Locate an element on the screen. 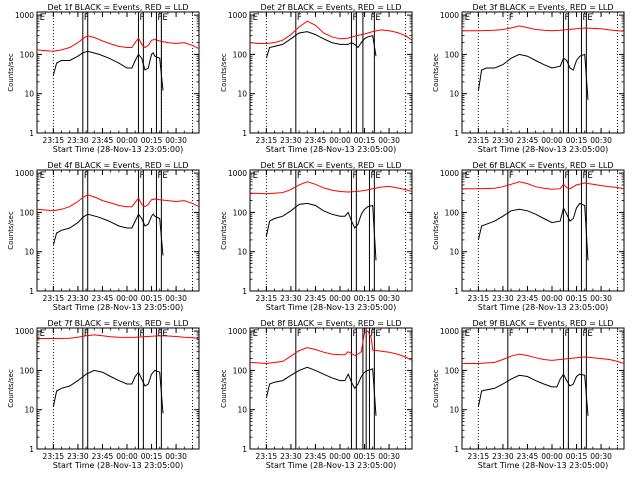  panel-title: Det 5f BLACK = Events, RED = LLD is located at coordinates (330, 165).